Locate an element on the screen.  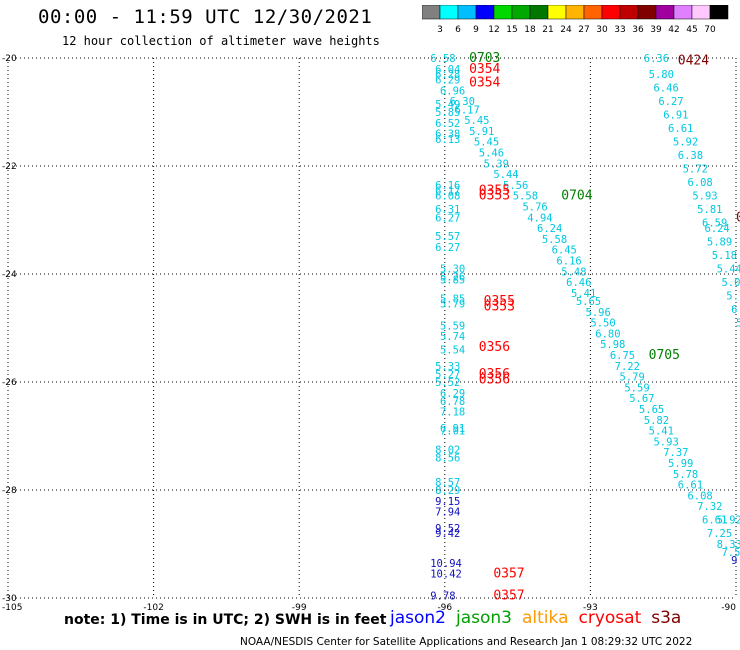
wave-height-value: 5.99 is located at coordinates (680, 464).